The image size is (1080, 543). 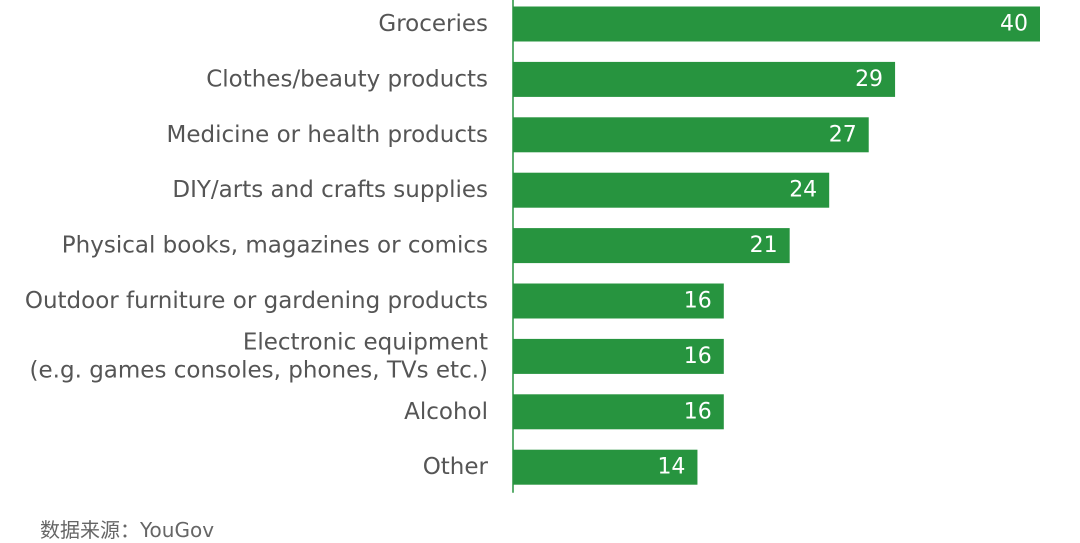 I want to click on category-label: Outdoor furniture or gardening products, so click(x=256, y=301).